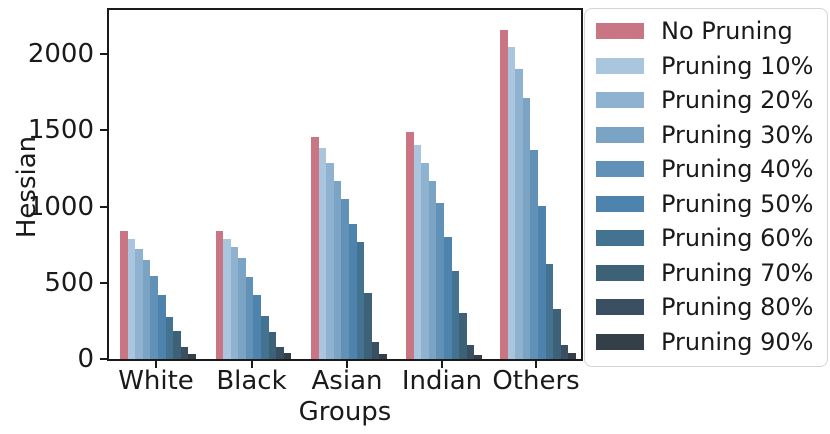 This screenshot has width=830, height=434. I want to click on x-tick-label-white: White, so click(156, 381).